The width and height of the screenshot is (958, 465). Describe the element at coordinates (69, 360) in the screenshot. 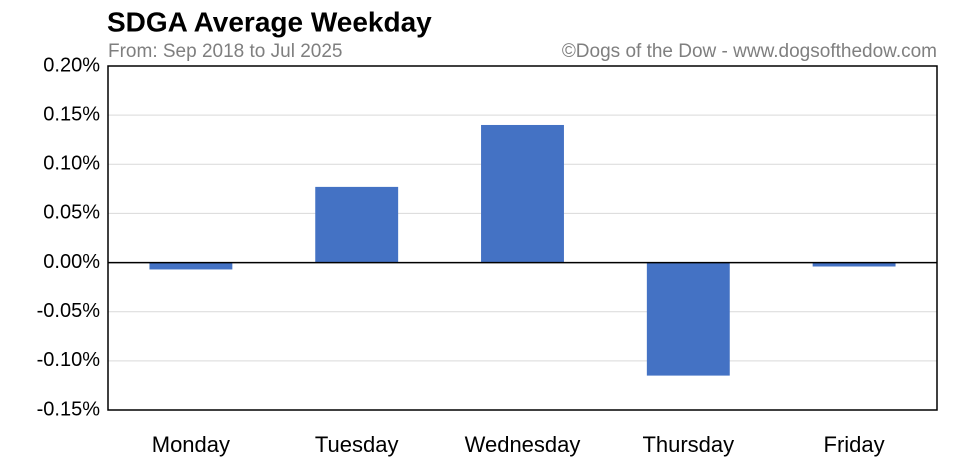

I see `y-tick-label: -0.10%` at that location.